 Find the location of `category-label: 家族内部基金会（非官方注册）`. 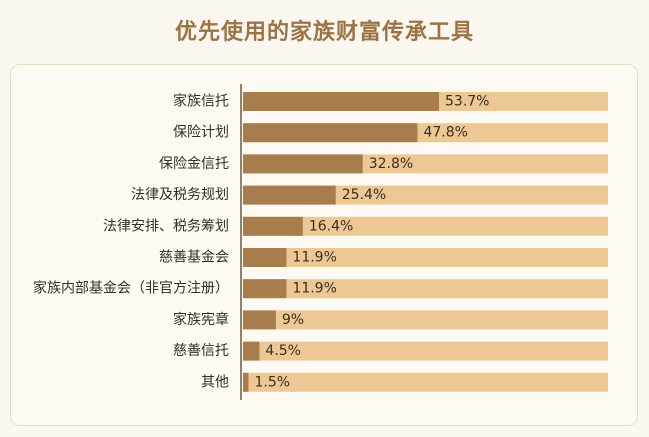

category-label: 家族内部基金会（非官方注册） is located at coordinates (131, 288).